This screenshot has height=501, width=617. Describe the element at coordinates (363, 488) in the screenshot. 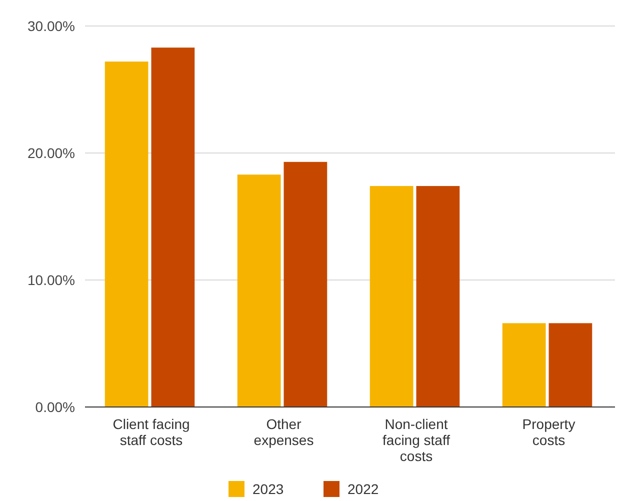

I see `legend-label: 2022` at that location.